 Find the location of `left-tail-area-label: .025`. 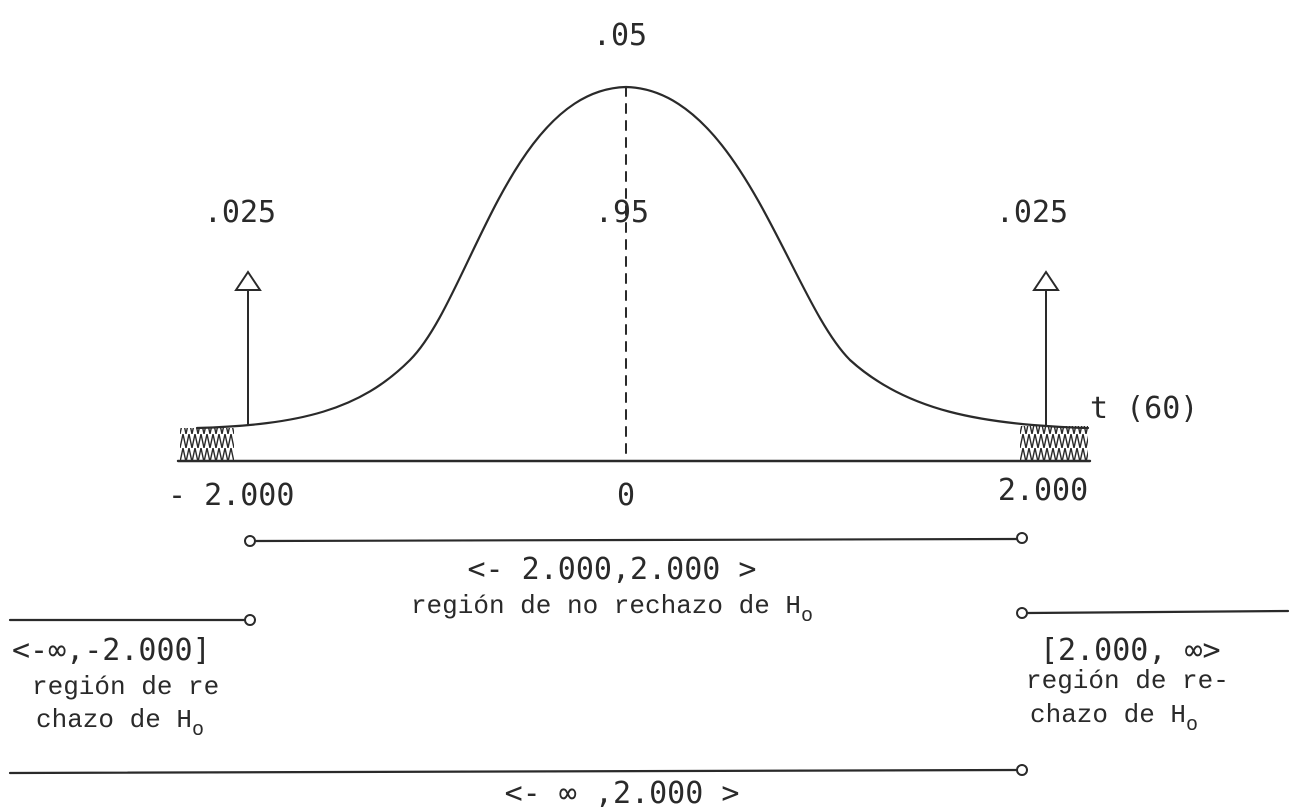

left-tail-area-label: .025 is located at coordinates (240, 212).